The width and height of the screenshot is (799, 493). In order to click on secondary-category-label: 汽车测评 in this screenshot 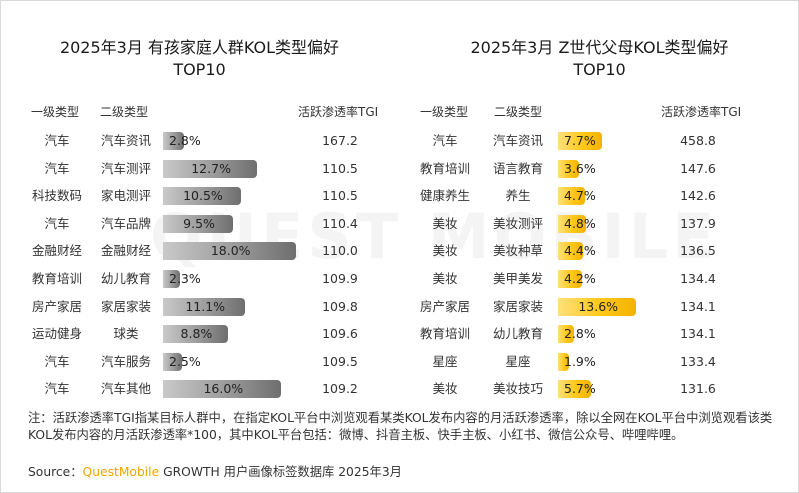, I will do `click(125, 168)`.